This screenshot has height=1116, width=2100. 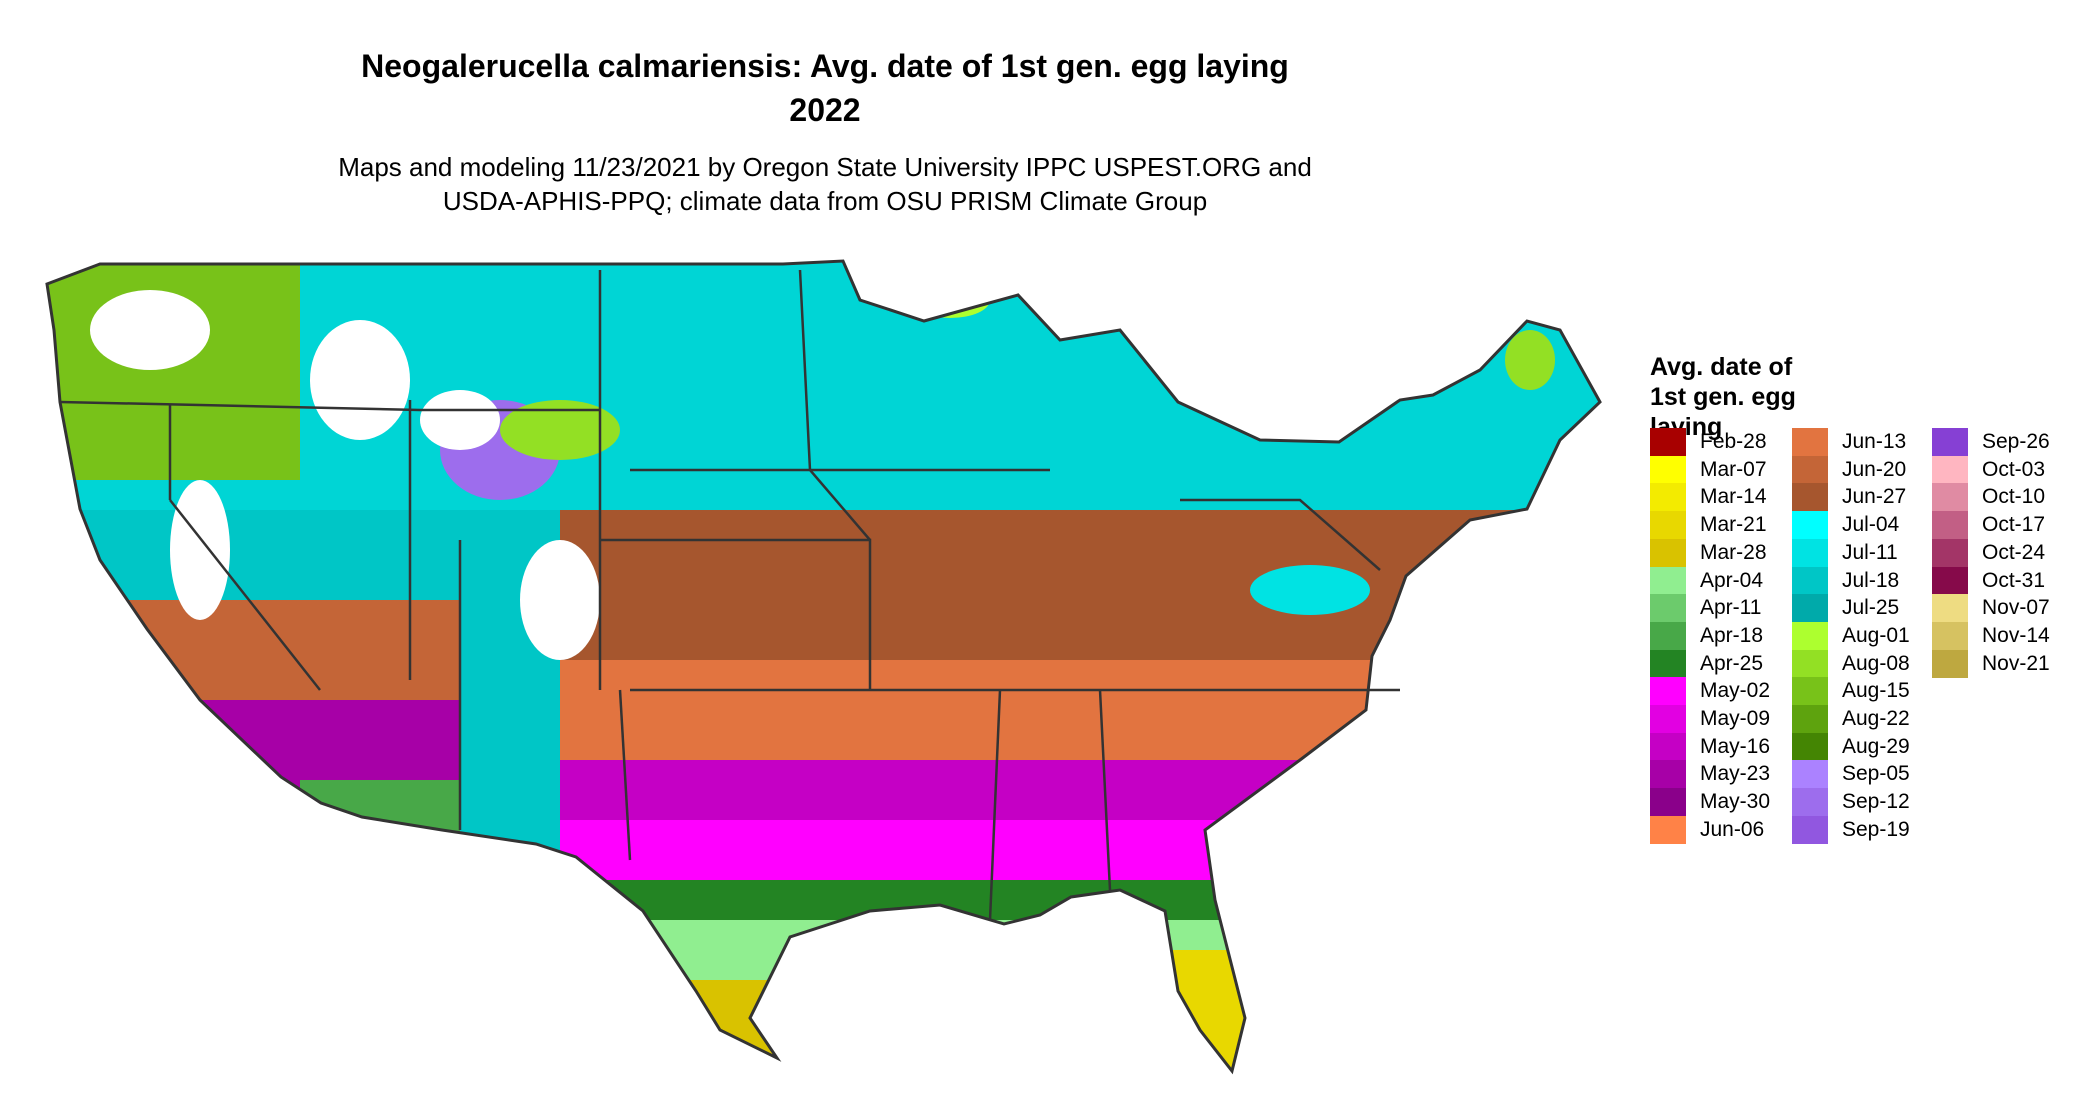 What do you see at coordinates (1735, 802) in the screenshot?
I see `legend-label: May-30` at bounding box center [1735, 802].